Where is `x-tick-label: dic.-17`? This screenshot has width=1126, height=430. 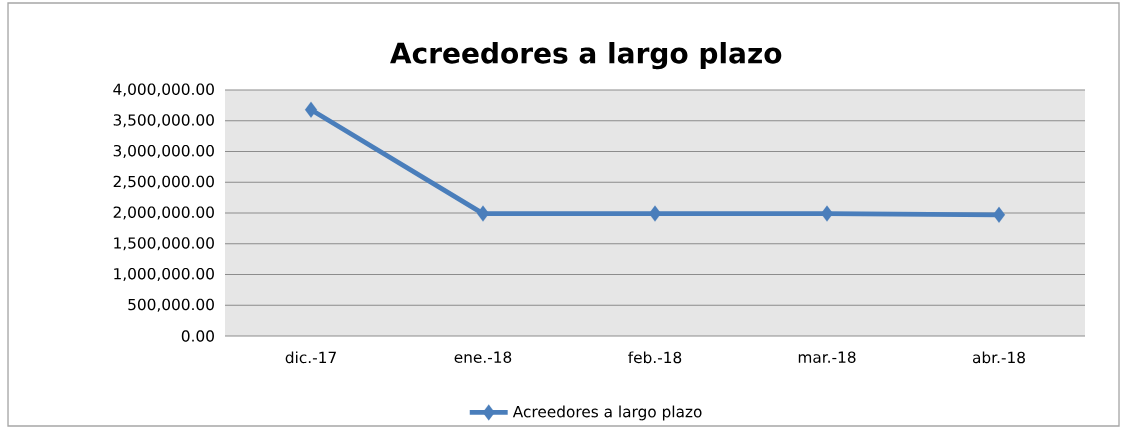 x-tick-label: dic.-17 is located at coordinates (310, 357).